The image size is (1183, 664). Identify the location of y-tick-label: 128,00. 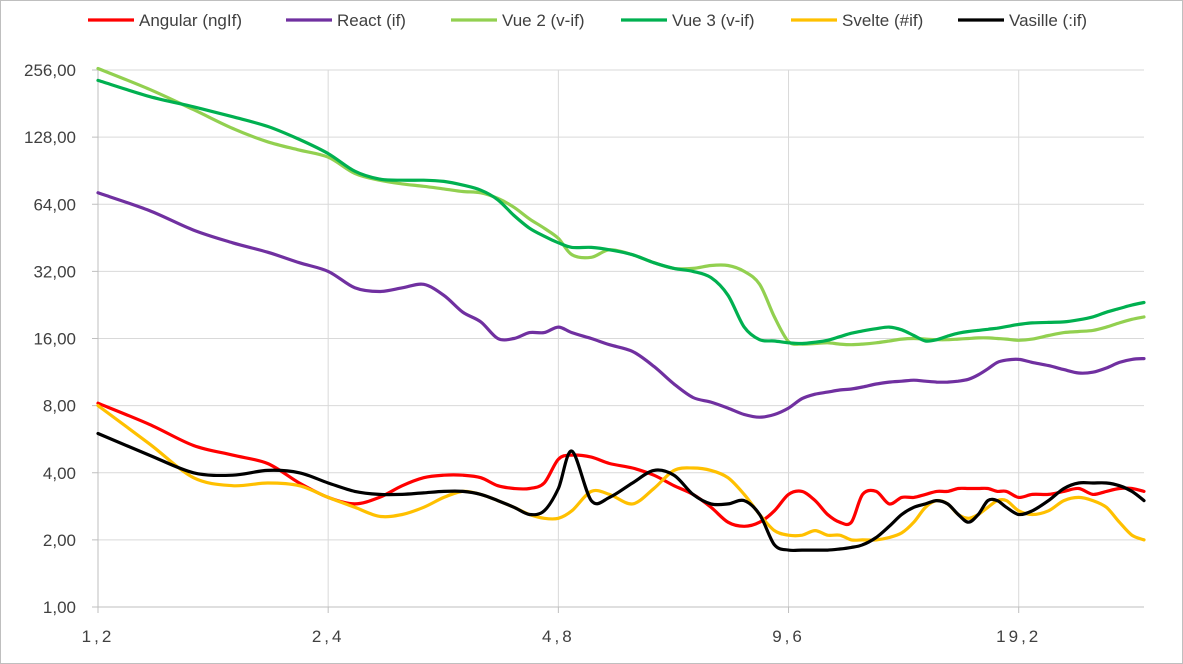
(50, 137).